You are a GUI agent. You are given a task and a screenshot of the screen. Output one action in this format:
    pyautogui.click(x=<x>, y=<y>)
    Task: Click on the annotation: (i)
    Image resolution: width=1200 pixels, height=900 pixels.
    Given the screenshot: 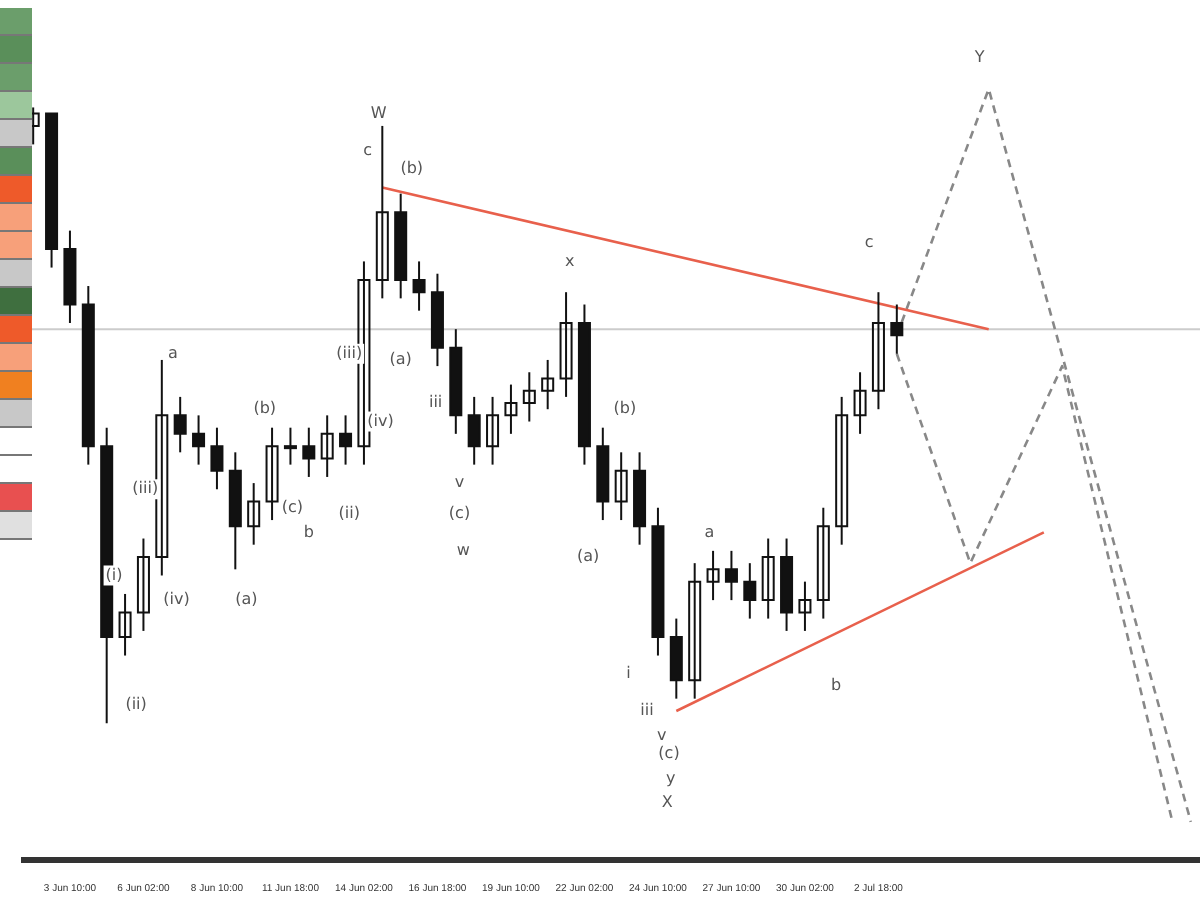 What is the action you would take?
    pyautogui.click(x=114, y=574)
    